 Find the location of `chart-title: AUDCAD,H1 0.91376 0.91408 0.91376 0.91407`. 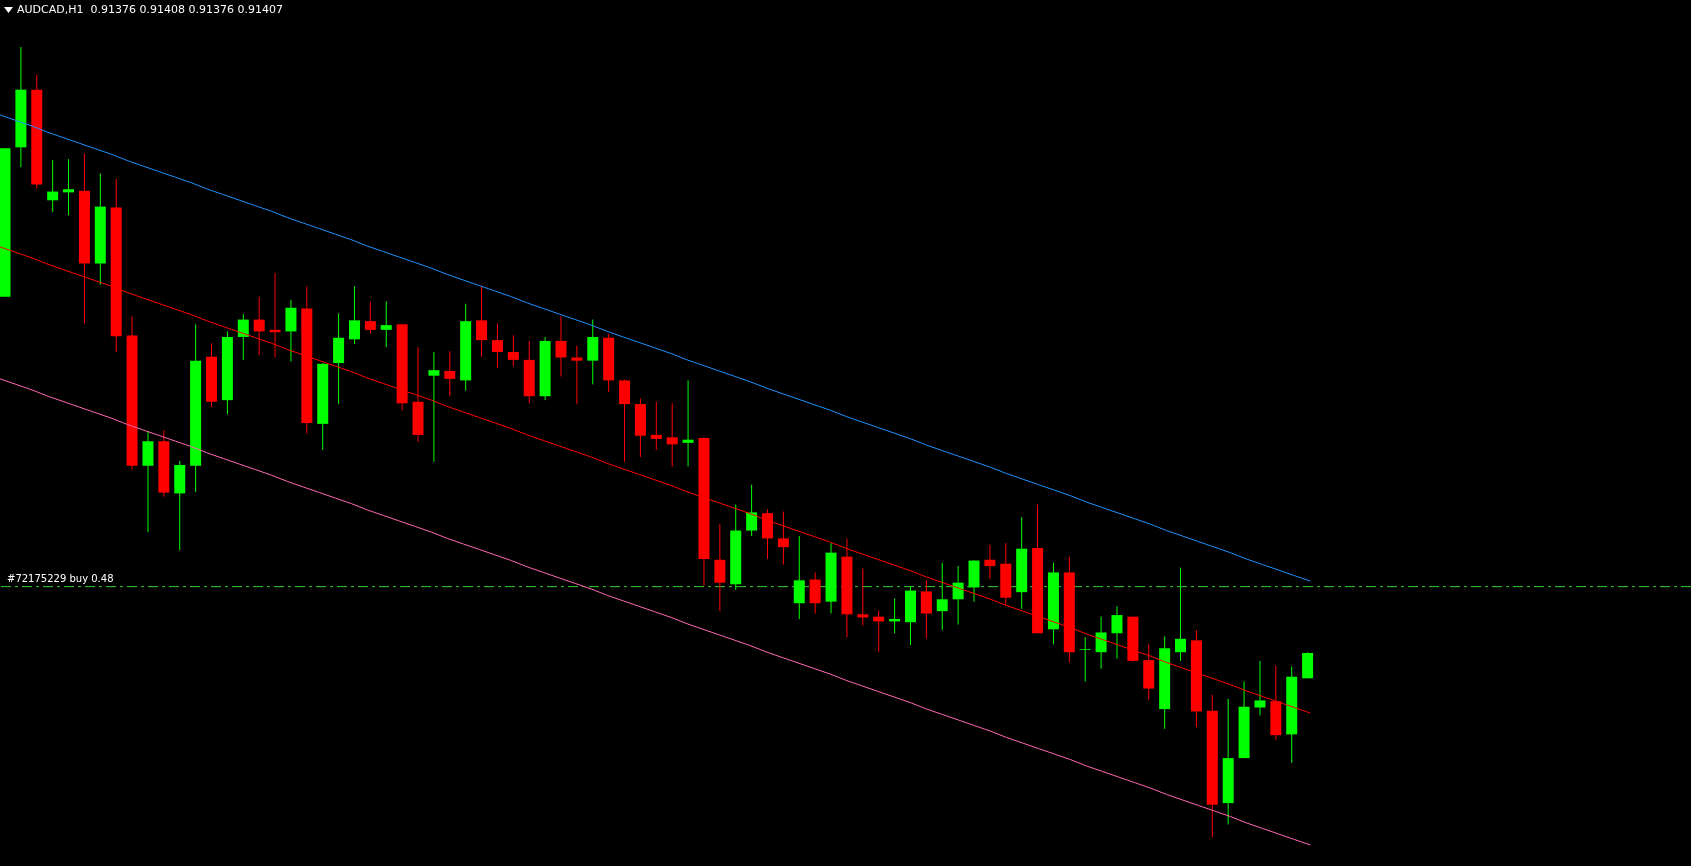

chart-title: AUDCAD,H1 0.91376 0.91408 0.91376 0.91407 is located at coordinates (150, 9).